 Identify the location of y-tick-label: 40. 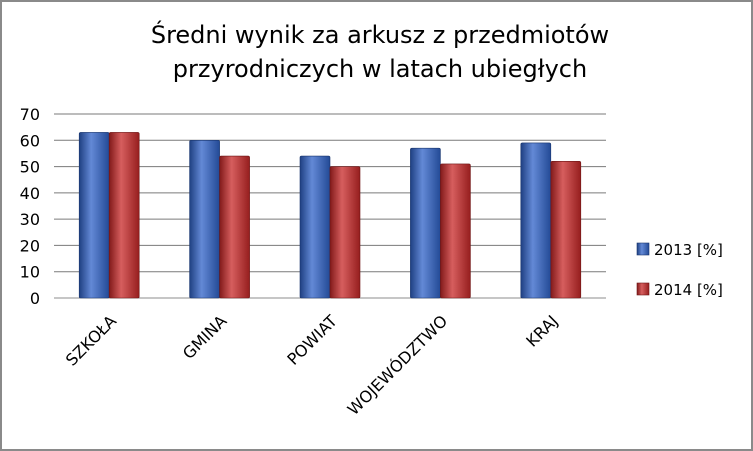
(30, 193).